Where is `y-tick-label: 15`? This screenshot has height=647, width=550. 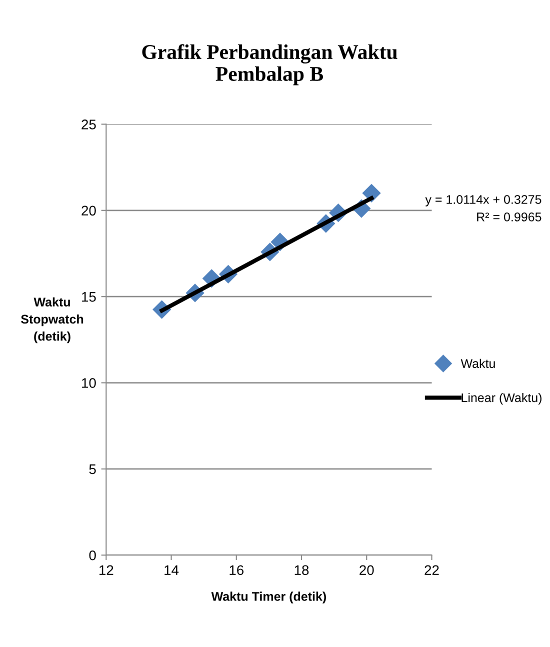 y-tick-label: 15 is located at coordinates (89, 297).